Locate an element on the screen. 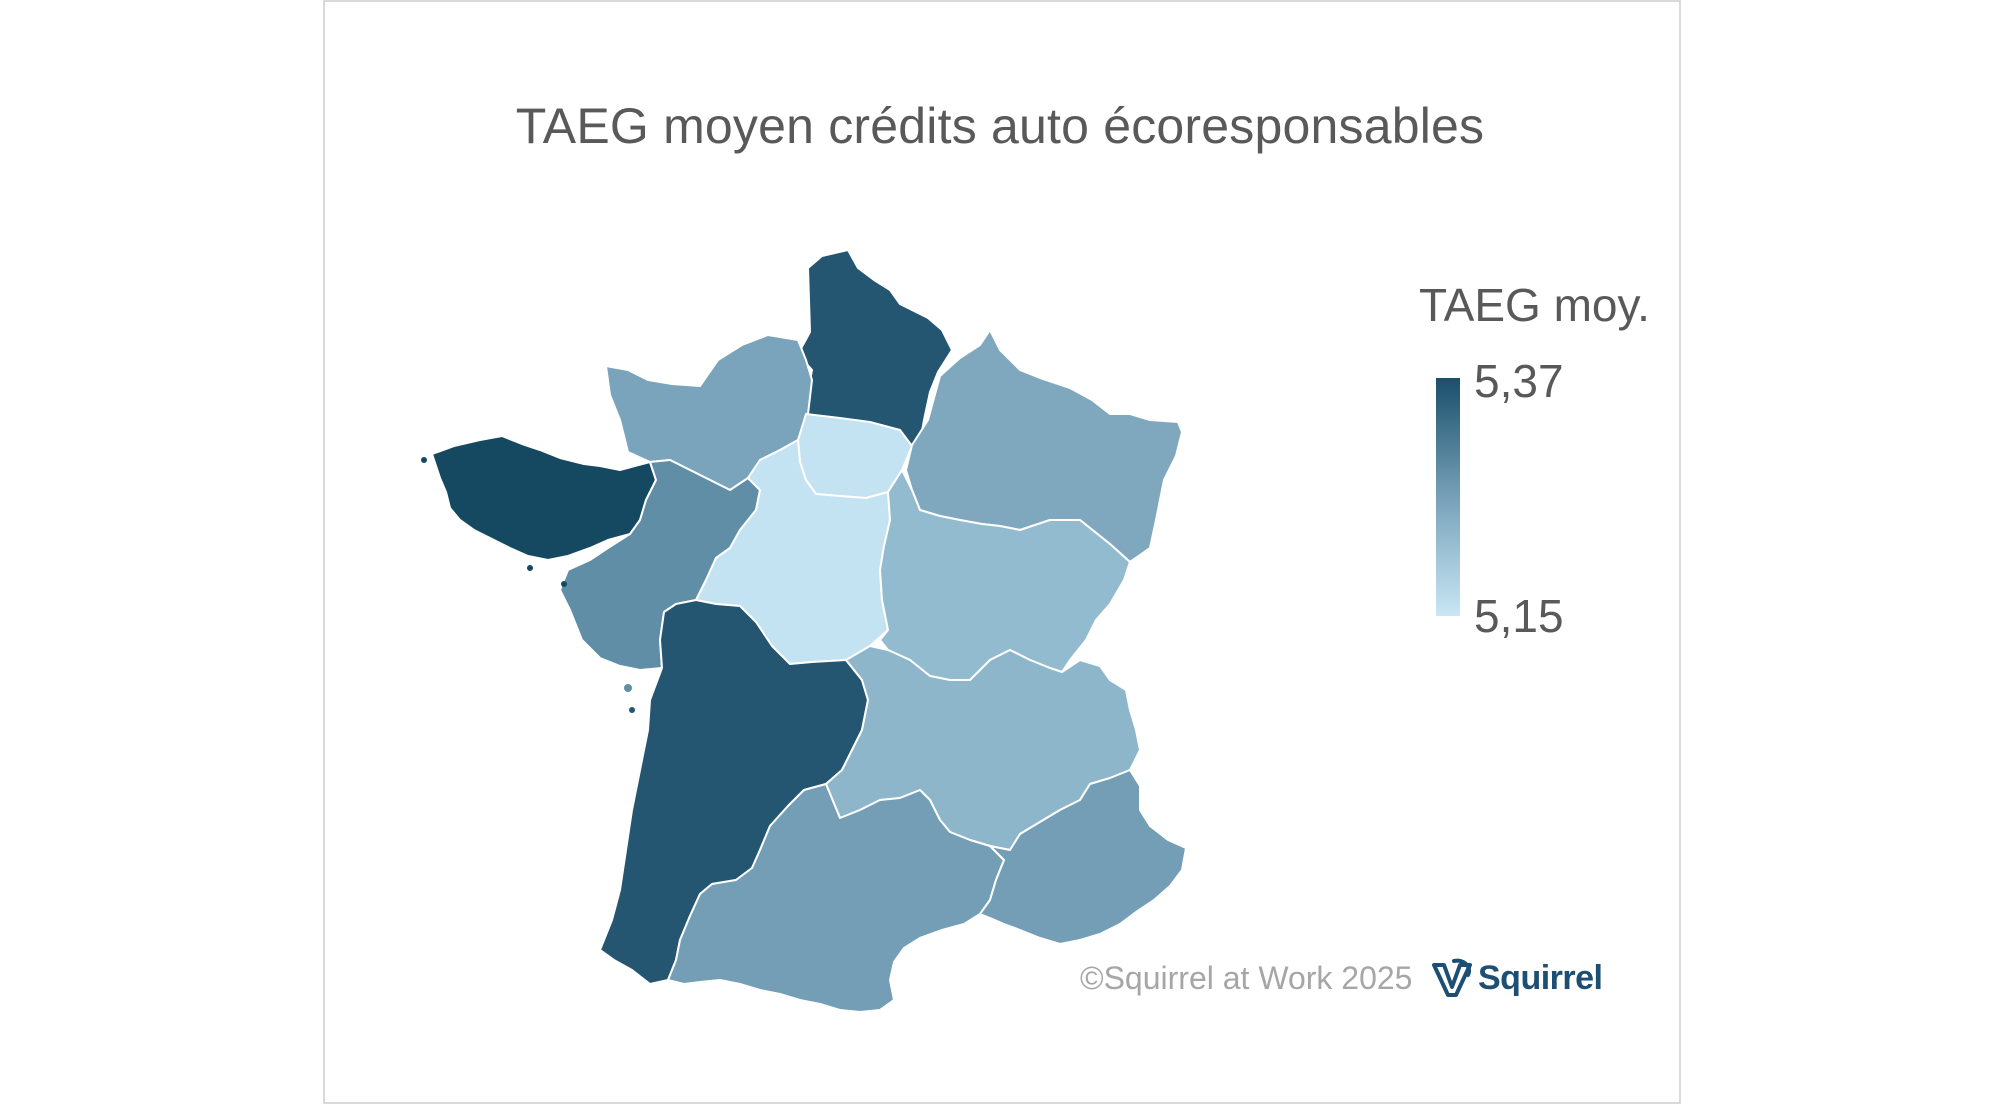 This screenshot has height=1106, width=2000. brand-logo: Squirrel is located at coordinates (1516, 978).